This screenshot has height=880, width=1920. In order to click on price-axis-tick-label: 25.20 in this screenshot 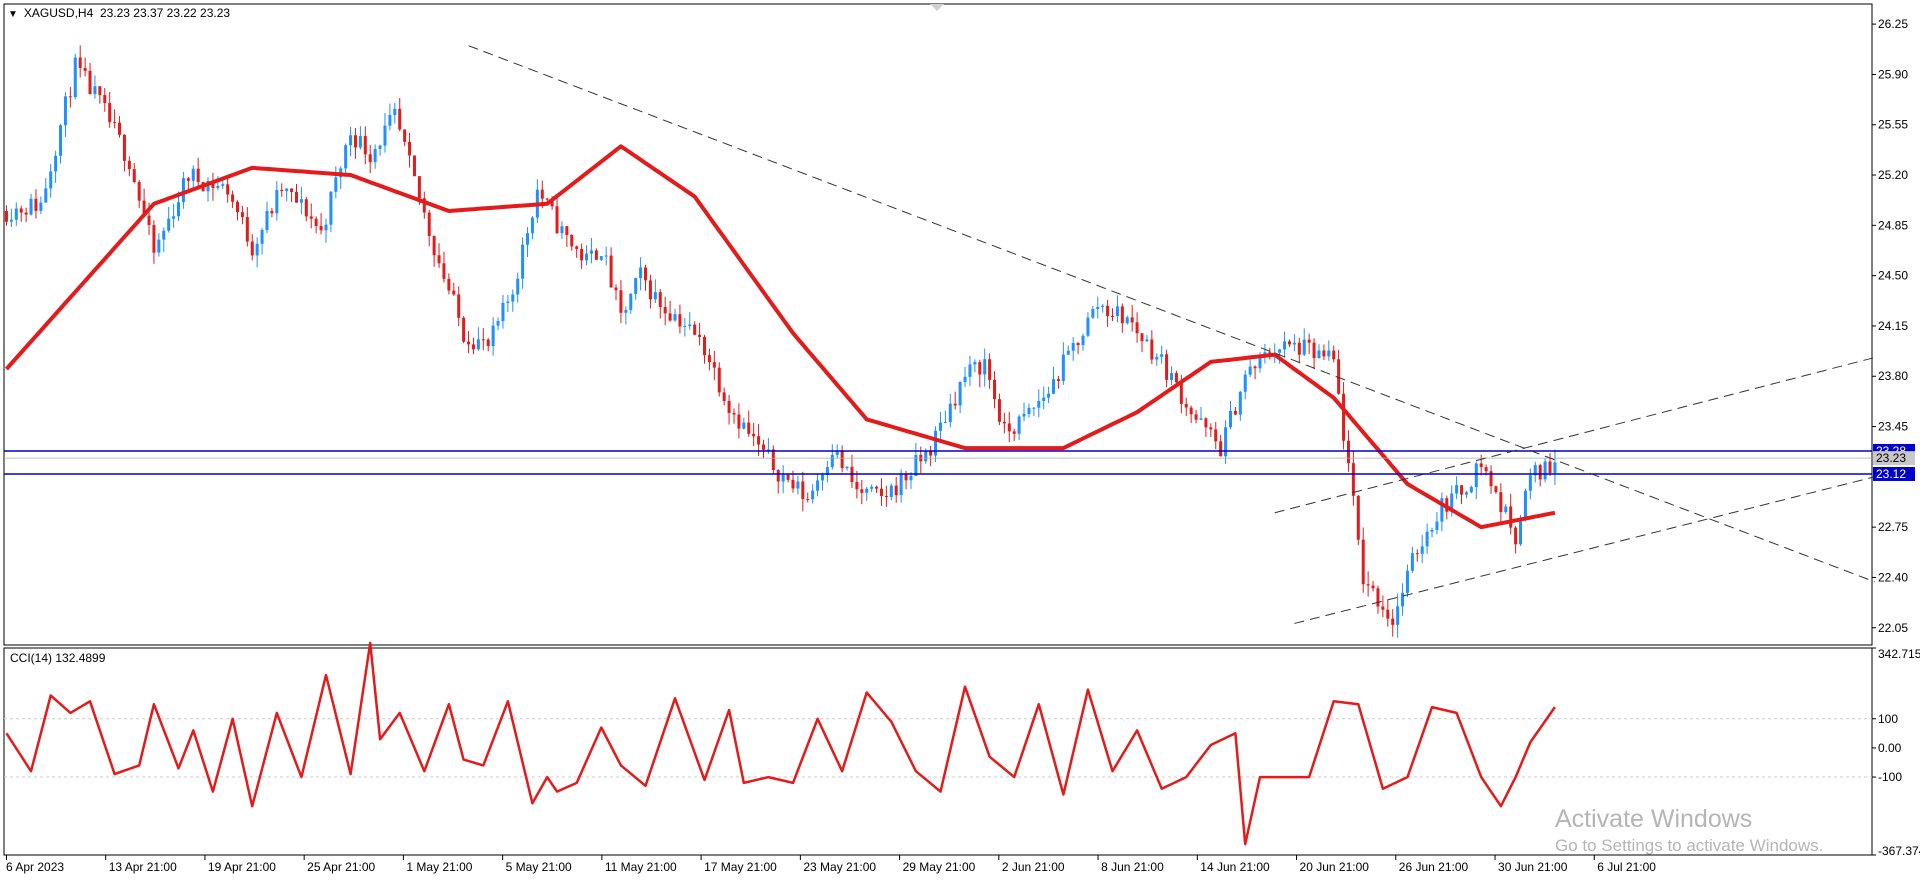, I will do `click(1893, 175)`.